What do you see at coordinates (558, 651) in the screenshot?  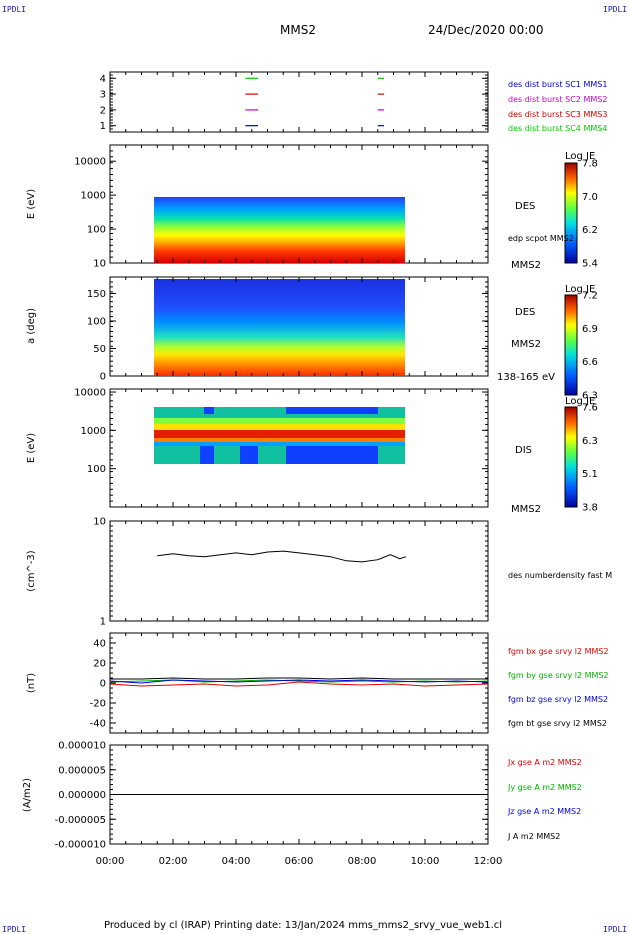 I see `fgm-legend-bx: fgm bx gse srvy l2 MMS2` at bounding box center [558, 651].